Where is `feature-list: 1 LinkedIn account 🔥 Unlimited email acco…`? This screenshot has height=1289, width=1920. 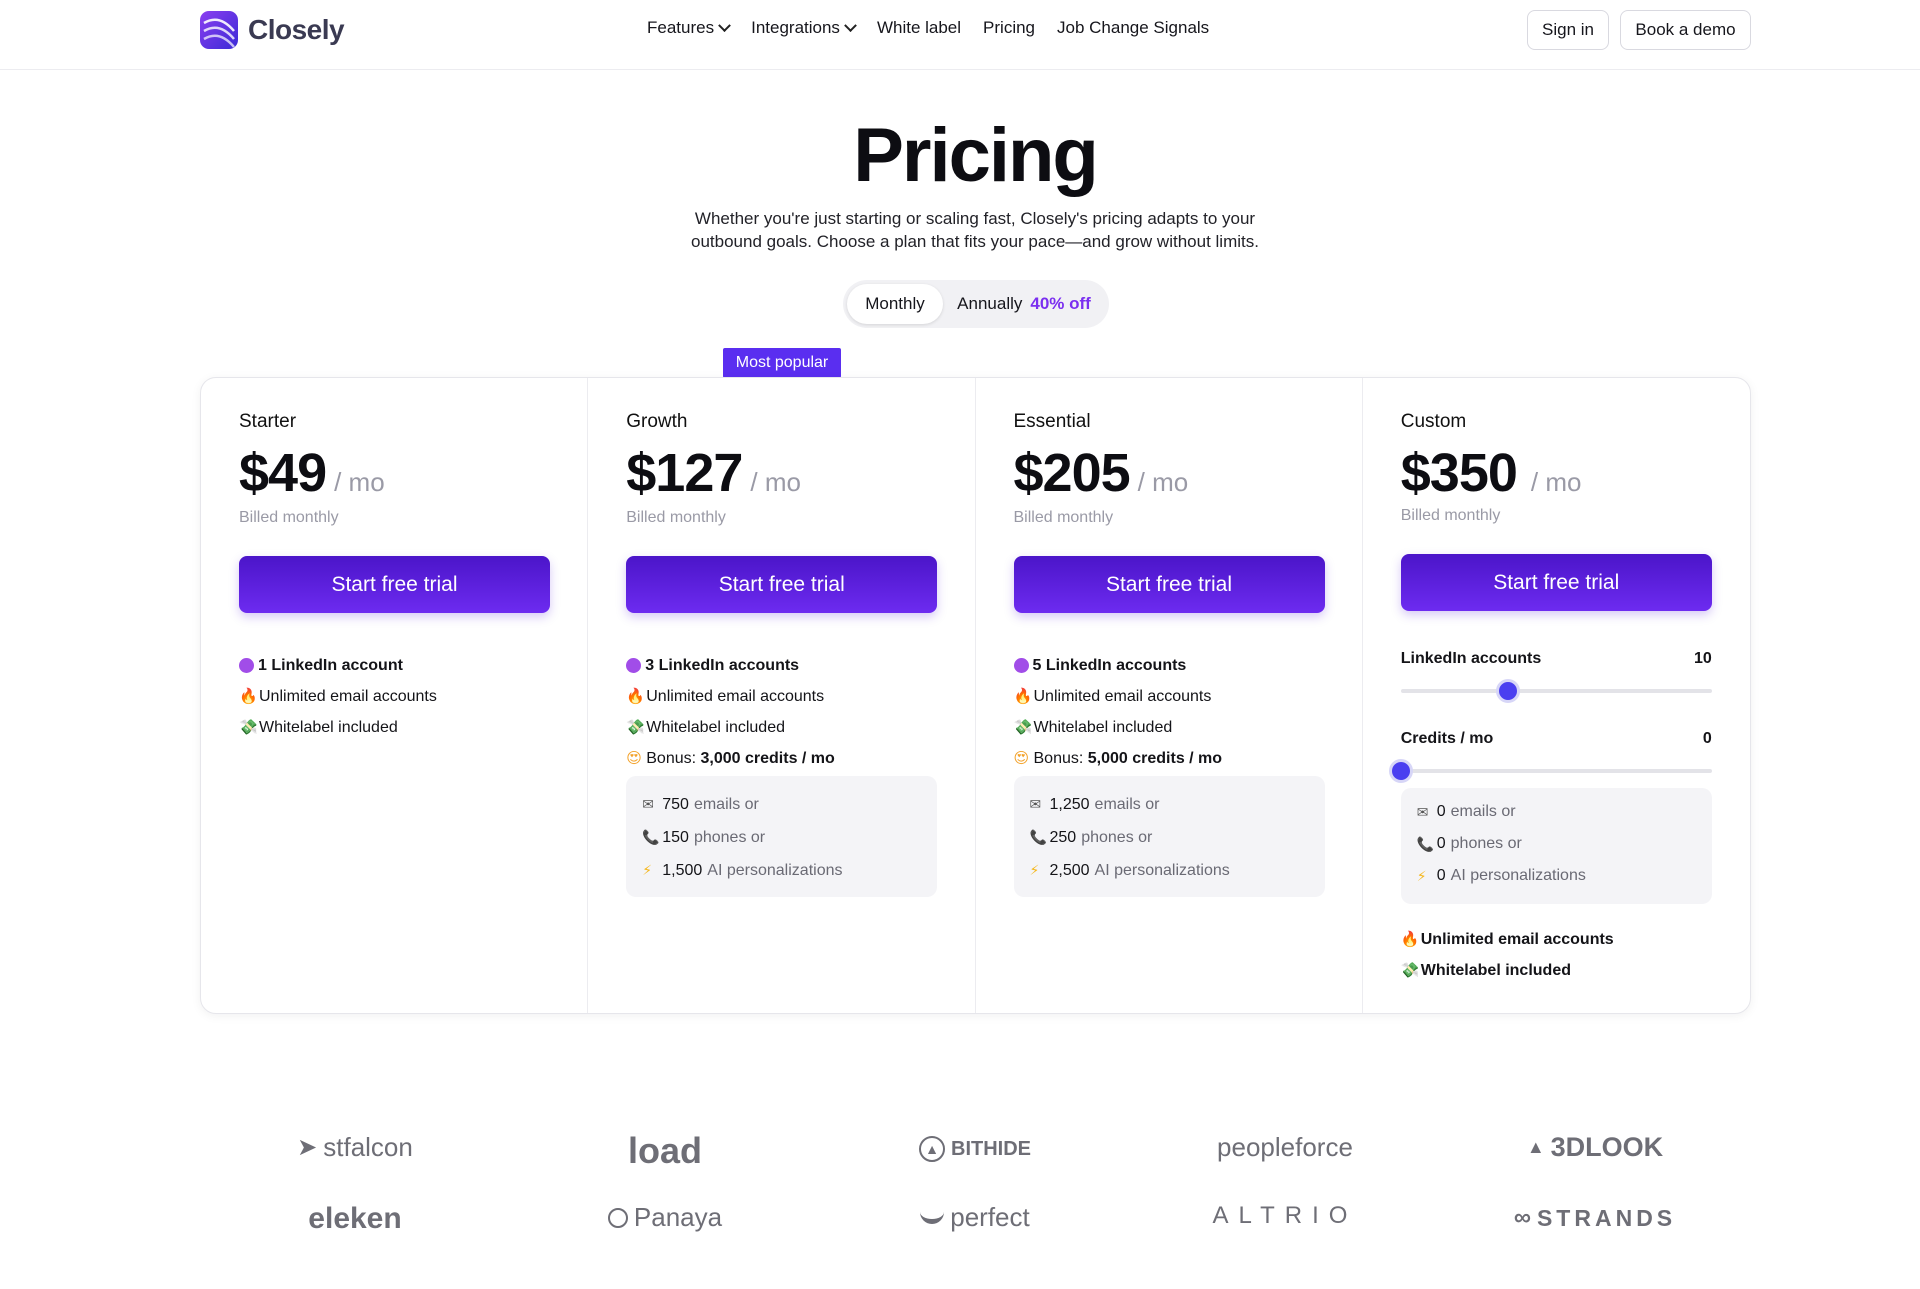 feature-list: 1 LinkedIn account 🔥 Unlimited email acco… is located at coordinates (338, 696).